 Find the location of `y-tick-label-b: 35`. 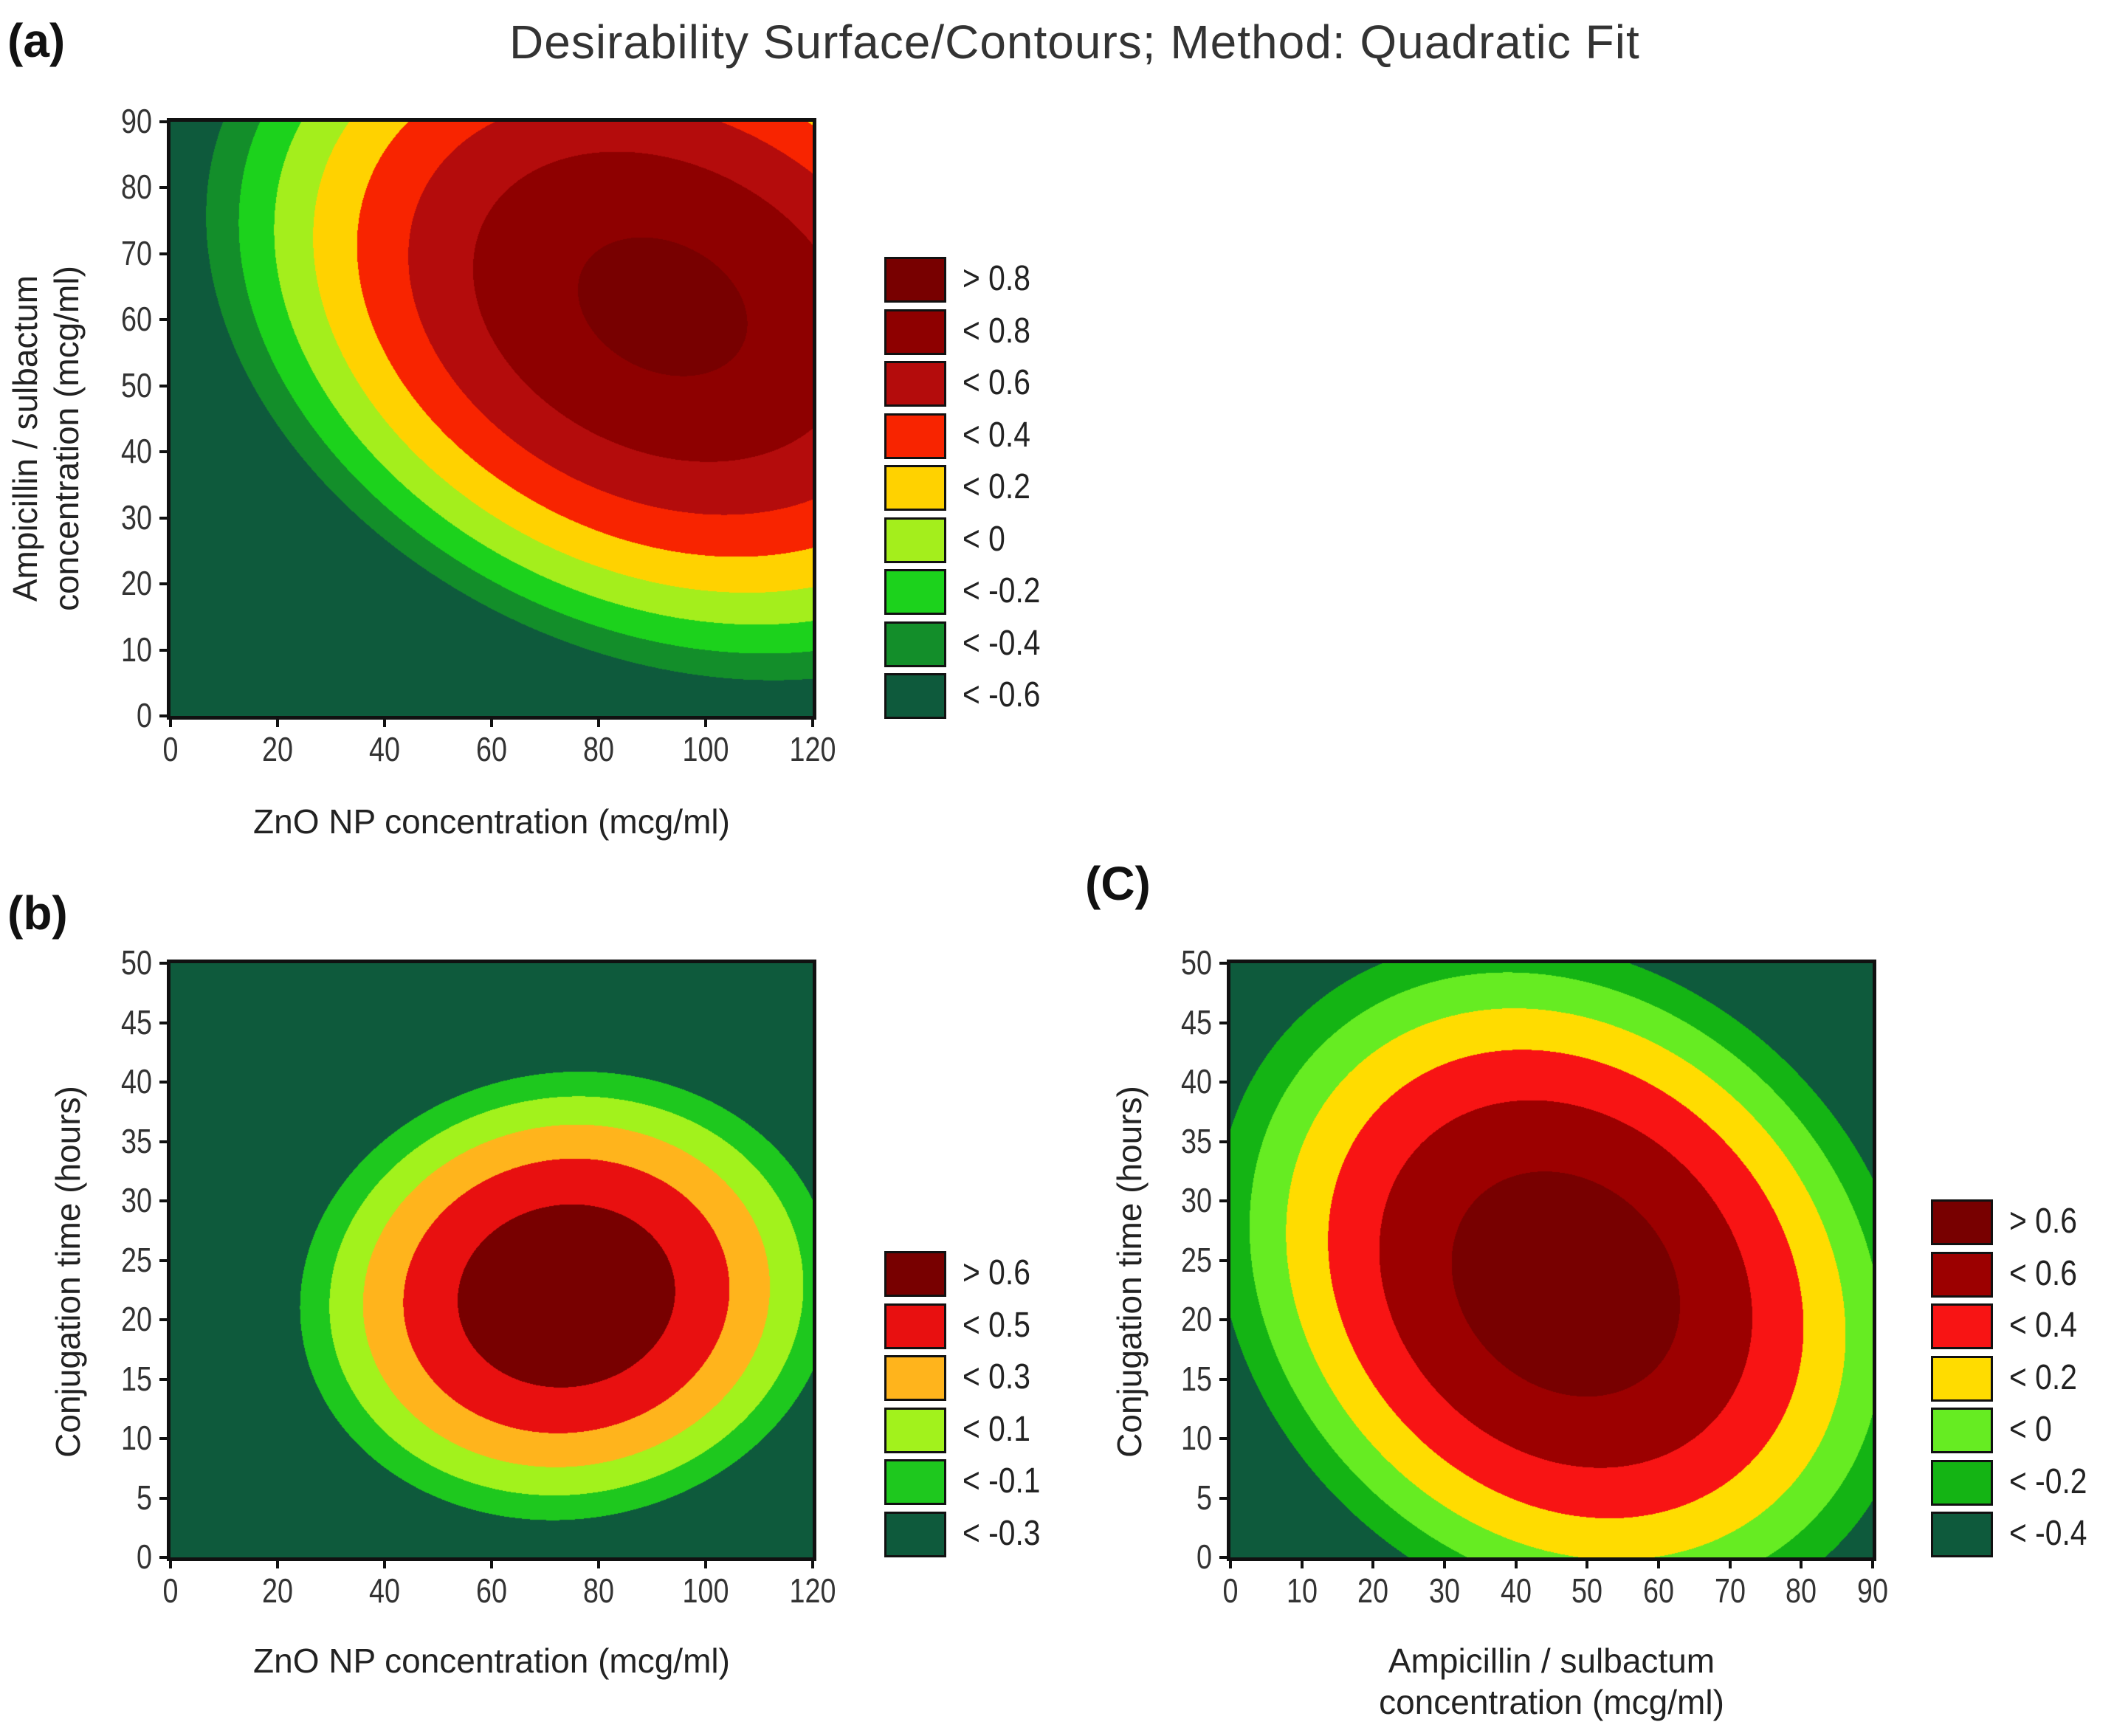

y-tick-label-b: 35 is located at coordinates (136, 1140).